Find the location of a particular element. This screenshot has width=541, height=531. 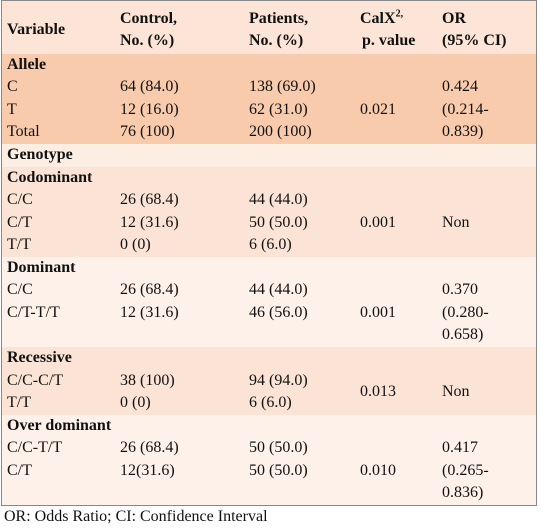

p-value: 0.010 is located at coordinates (378, 470).